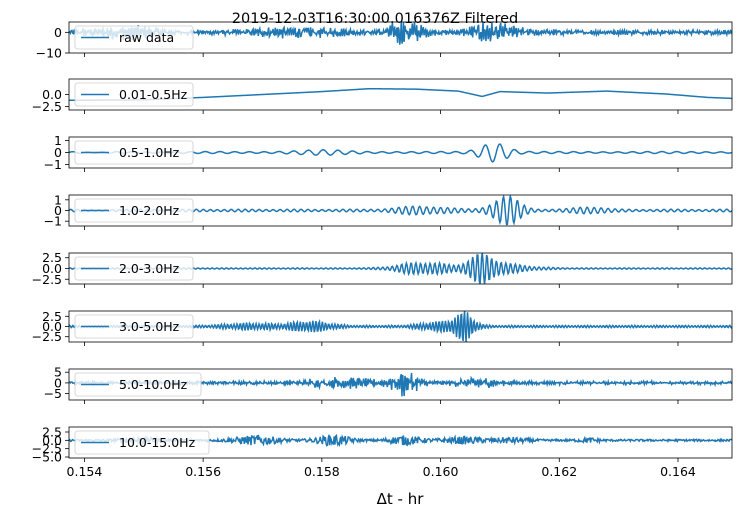 Image resolution: width=754 pixels, height=527 pixels. I want to click on y-tick-label-4-2: 0, so click(58, 210).